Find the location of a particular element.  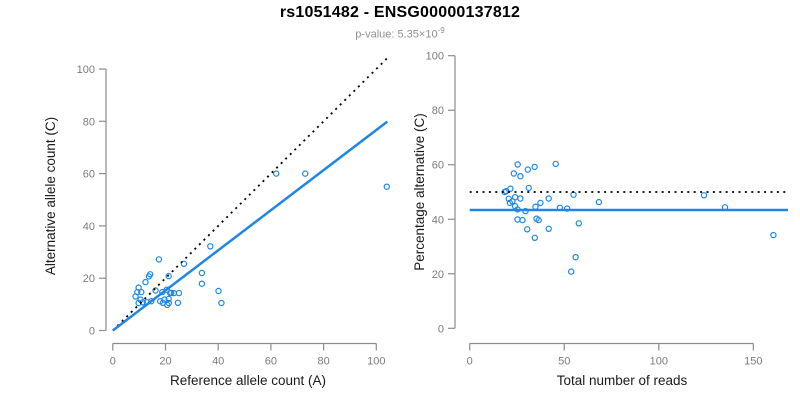

x-tick-label: 80 is located at coordinates (323, 362).